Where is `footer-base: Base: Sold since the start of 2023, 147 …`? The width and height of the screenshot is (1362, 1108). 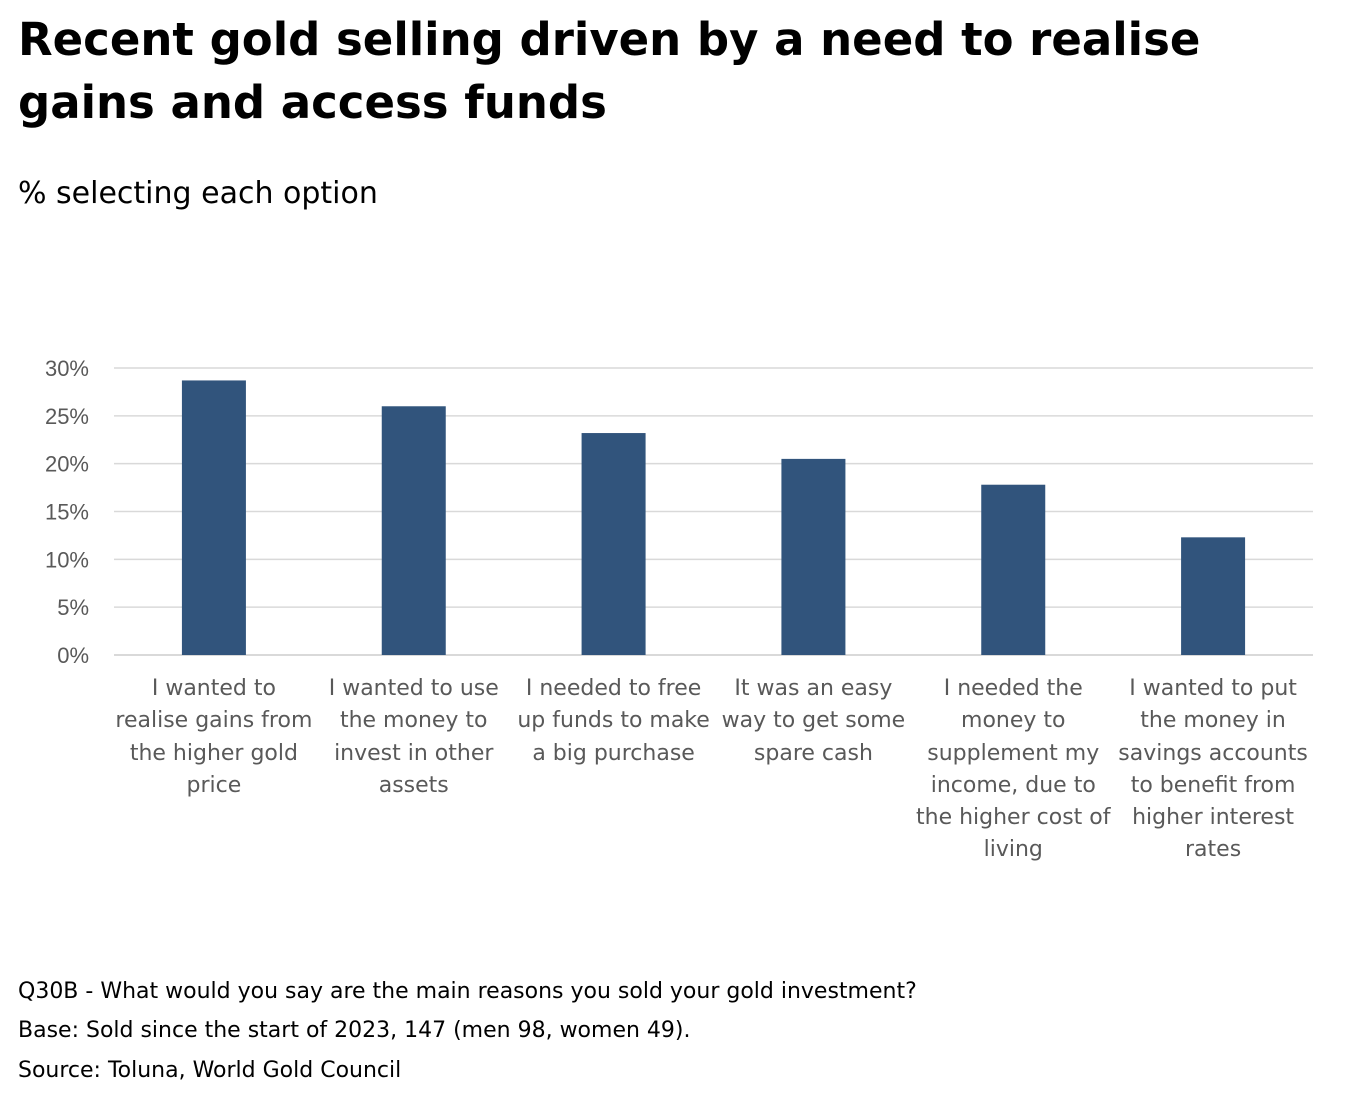
footer-base: Base: Sold since the start of 2023, 147 … is located at coordinates (354, 1030).